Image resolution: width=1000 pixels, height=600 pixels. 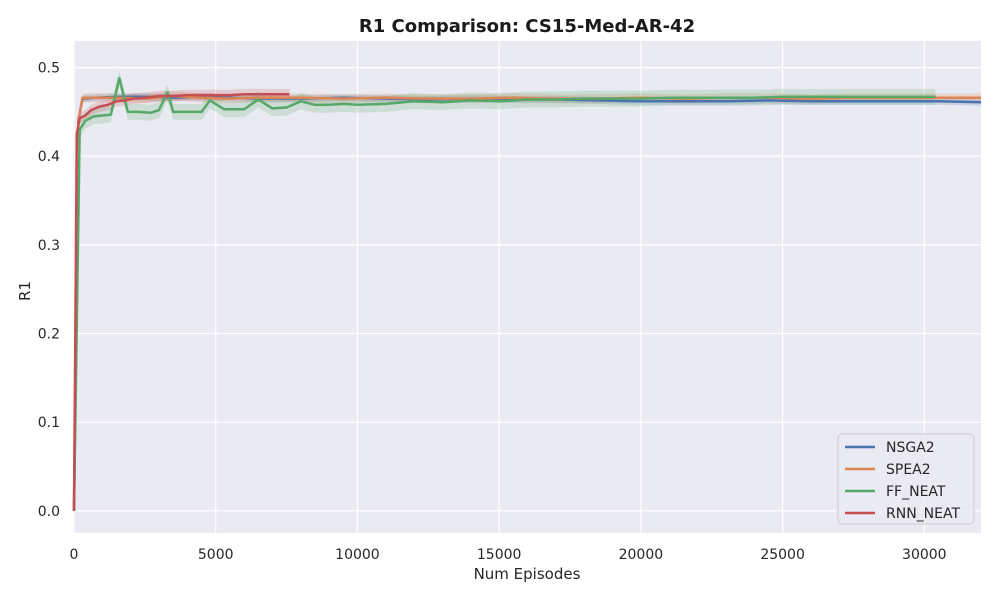 What do you see at coordinates (216, 555) in the screenshot?
I see `x-tick-label: 5000` at bounding box center [216, 555].